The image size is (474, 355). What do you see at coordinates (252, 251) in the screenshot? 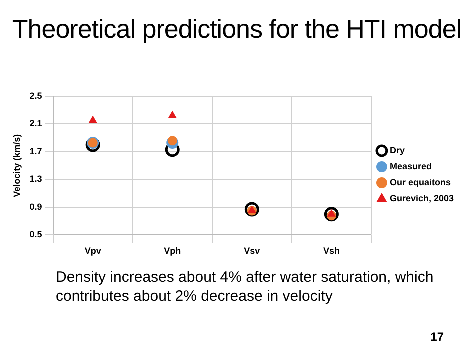
I see `x-tick-label: Vsv` at bounding box center [252, 251].